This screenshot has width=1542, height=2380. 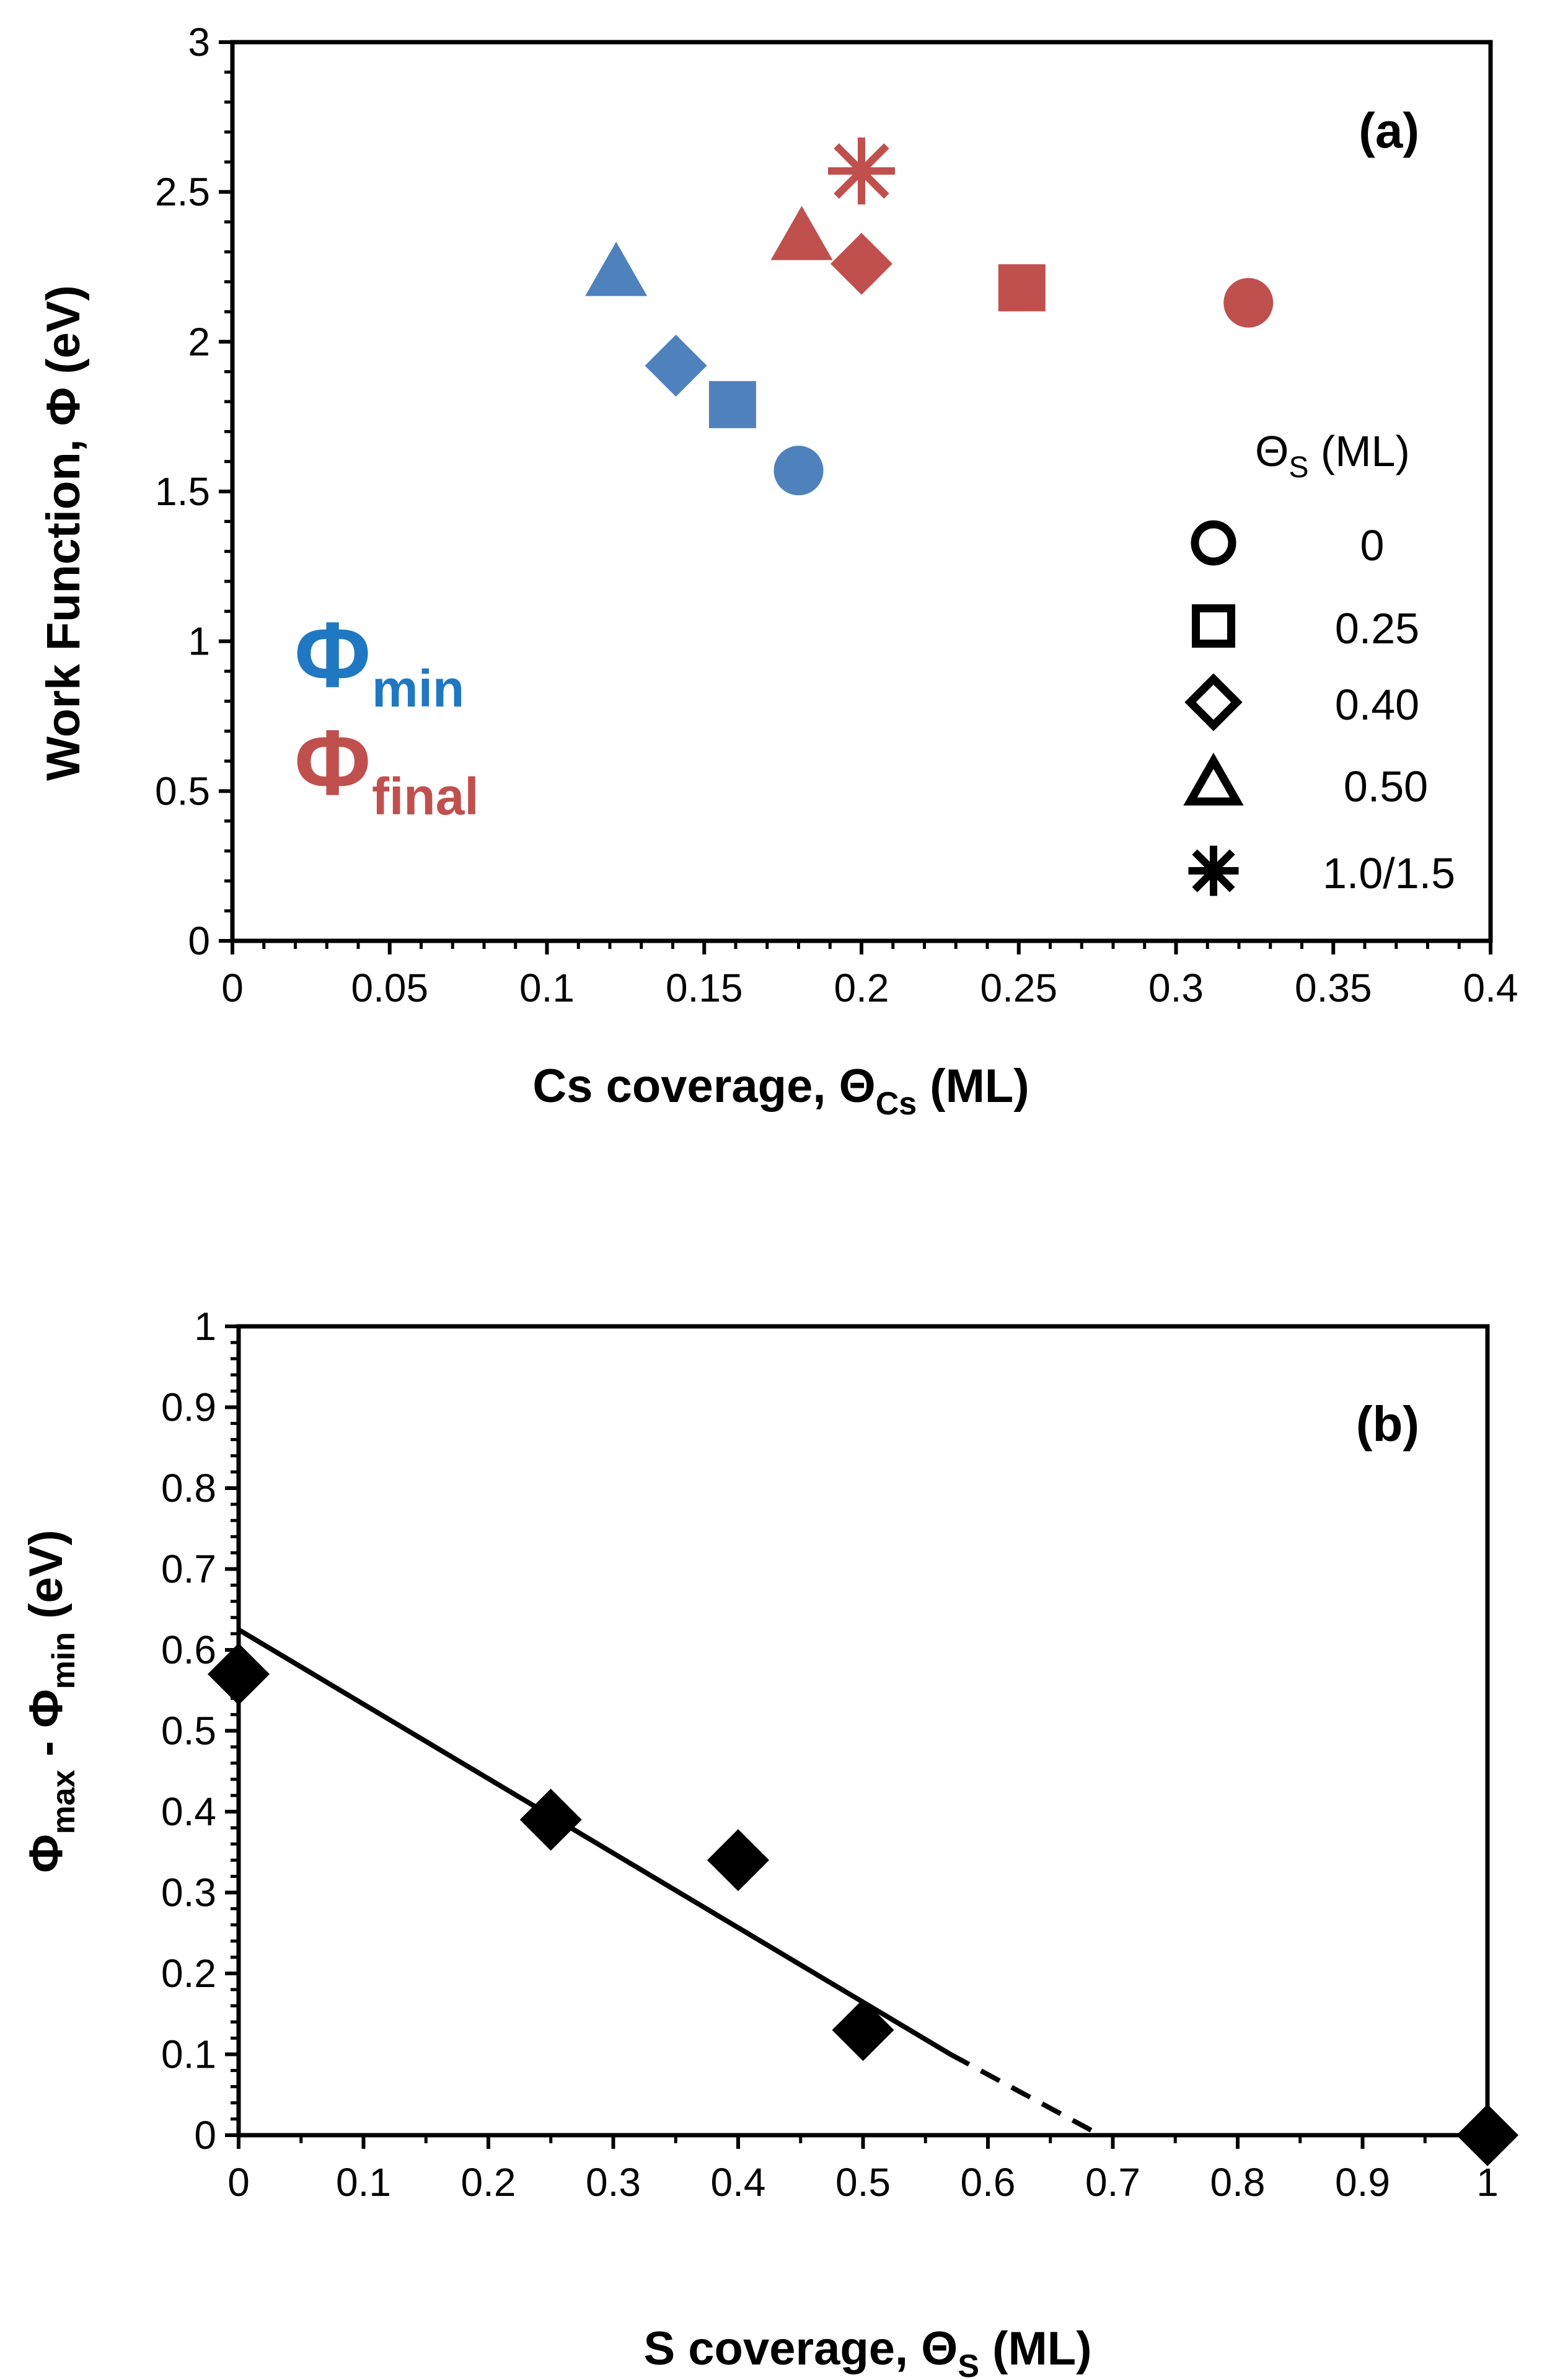 What do you see at coordinates (199, 641) in the screenshot?
I see `panel-a-y-tick-label: 1` at bounding box center [199, 641].